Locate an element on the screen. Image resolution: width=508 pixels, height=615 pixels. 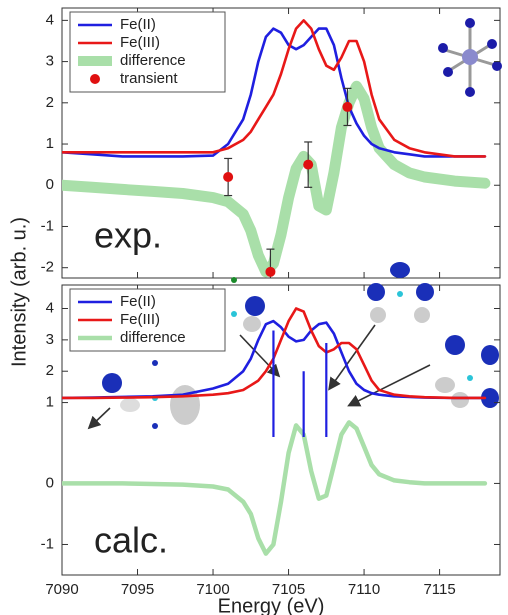
x-tick-label: 7115 is located at coordinates (439, 589).